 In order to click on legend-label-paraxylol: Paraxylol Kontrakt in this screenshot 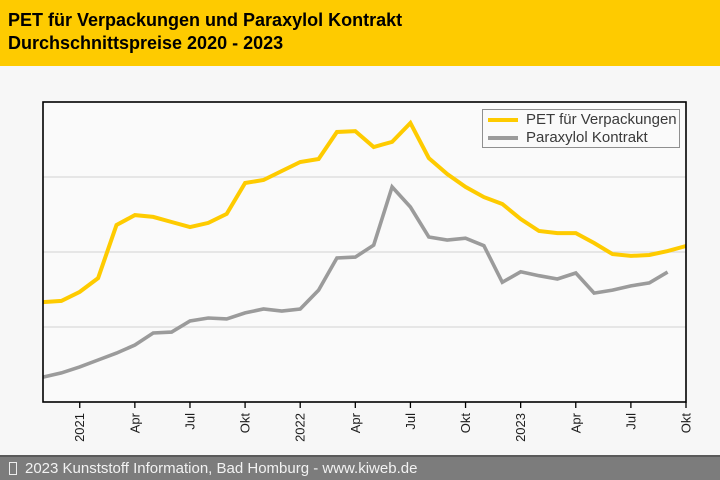, I will do `click(587, 137)`.